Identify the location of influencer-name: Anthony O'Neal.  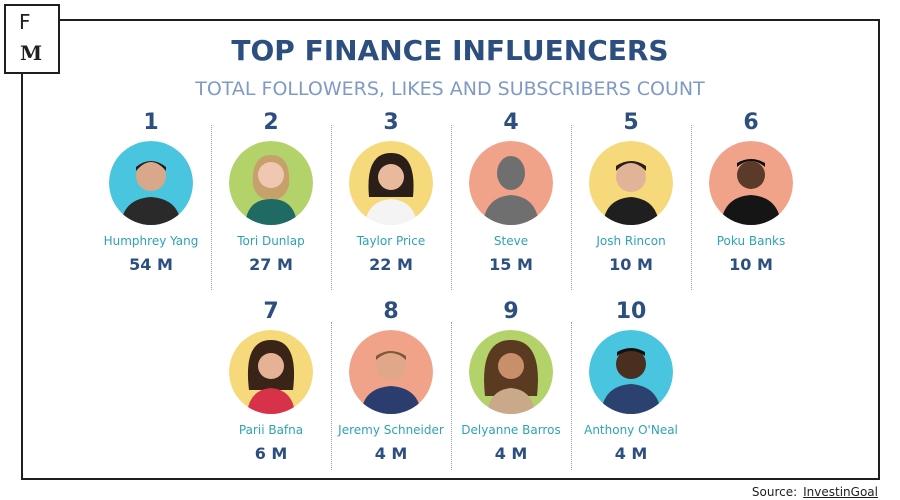
(631, 430).